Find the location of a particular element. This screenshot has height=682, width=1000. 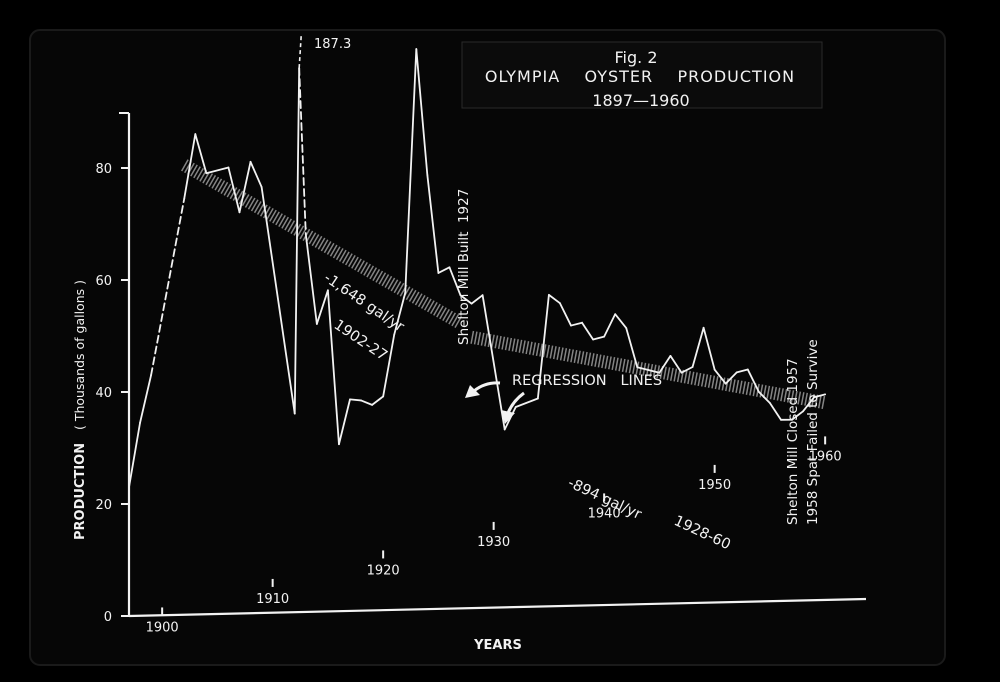

annotation-regression-lines: REGRESSION LINES is located at coordinates (587, 381).